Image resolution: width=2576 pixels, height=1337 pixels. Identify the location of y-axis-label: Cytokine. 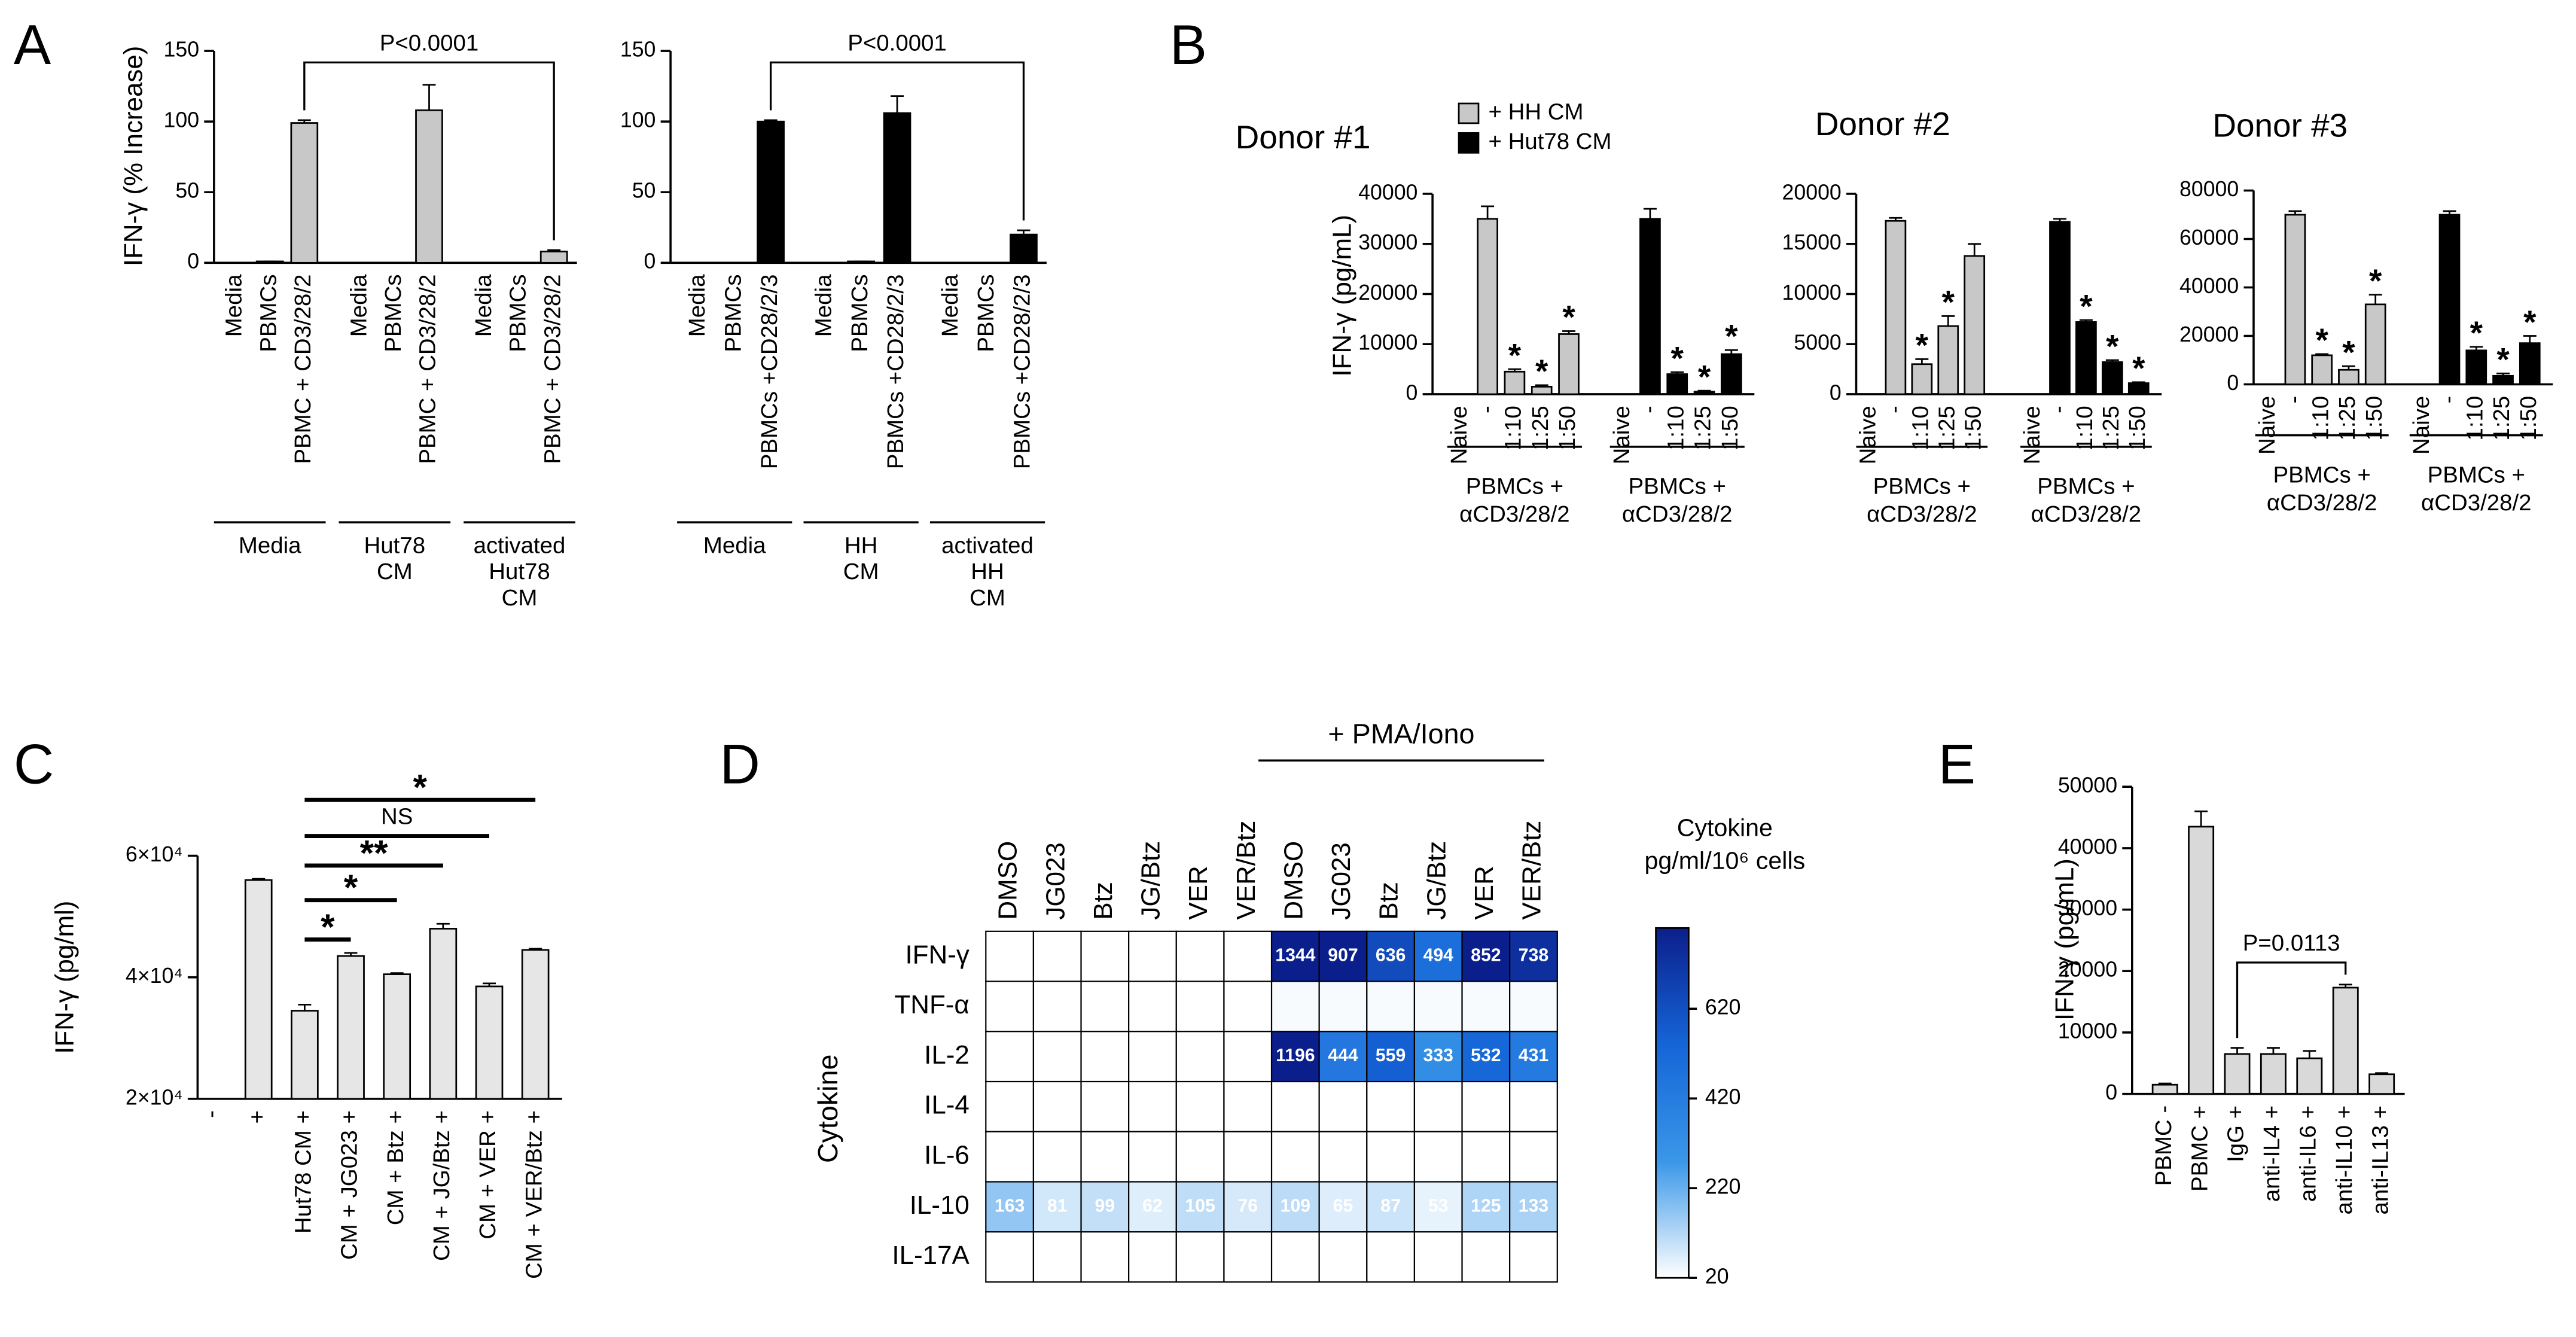
(827, 1109).